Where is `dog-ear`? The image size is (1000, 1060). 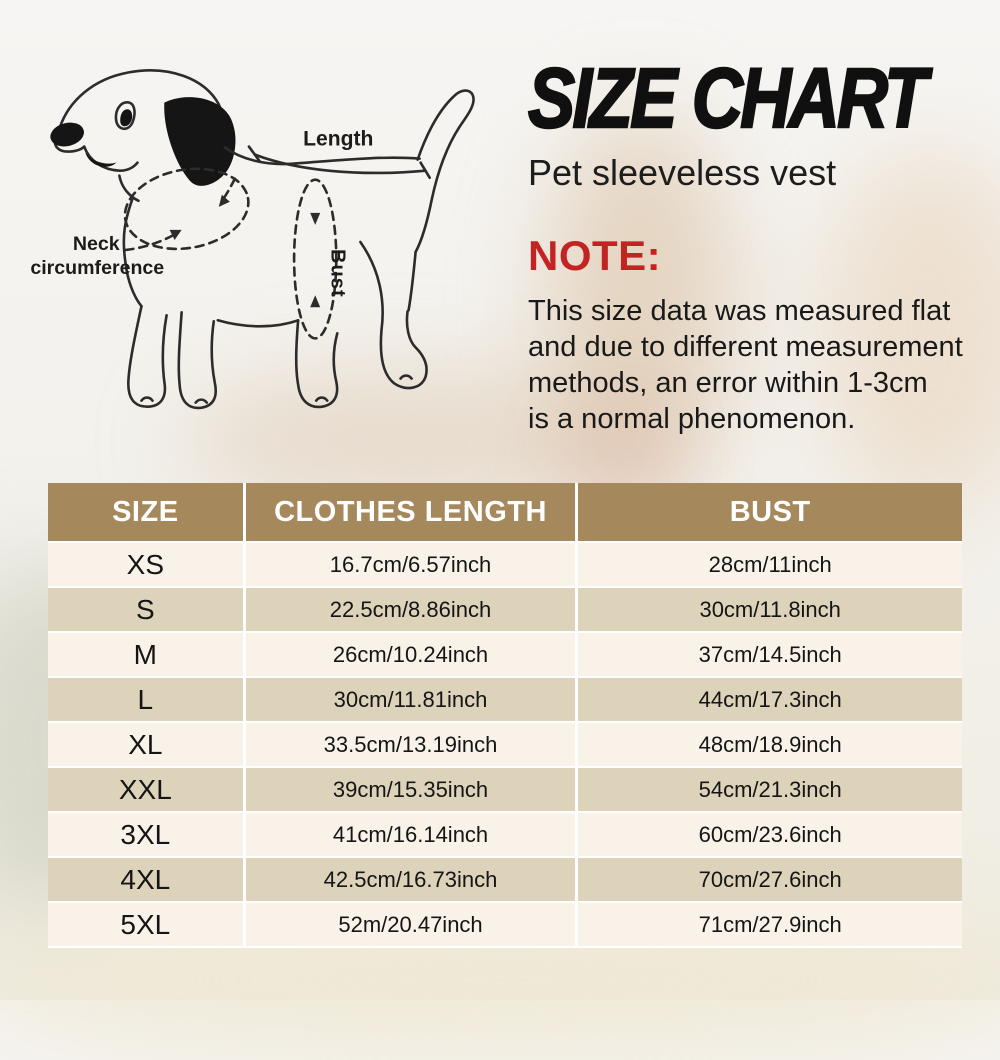
dog-ear is located at coordinates (200, 141).